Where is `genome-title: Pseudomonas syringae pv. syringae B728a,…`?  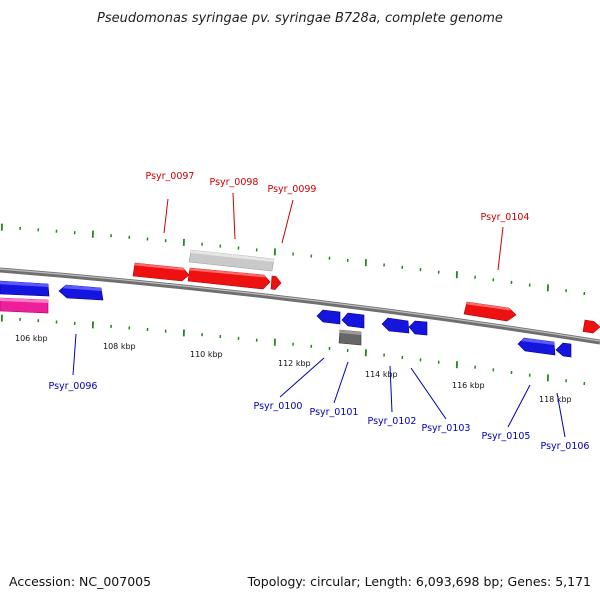 genome-title: Pseudomonas syringae pv. syringae B728a,… is located at coordinates (300, 18).